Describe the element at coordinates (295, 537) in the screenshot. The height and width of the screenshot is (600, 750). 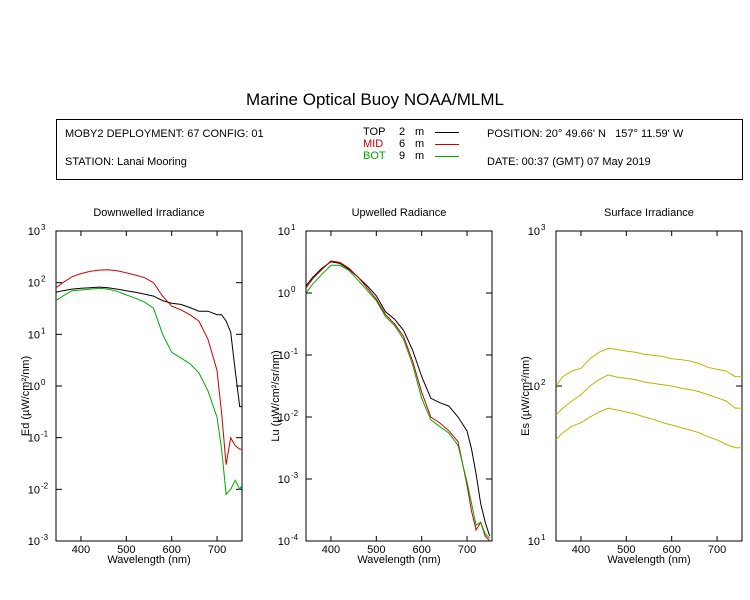
I see `y-tick-exponent: -4` at that location.